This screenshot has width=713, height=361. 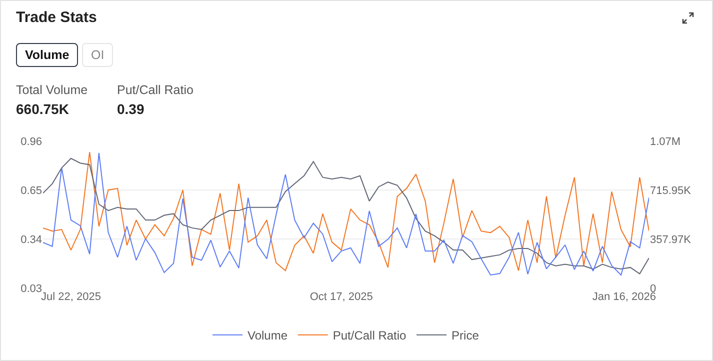 I want to click on y2-tick-label: 1.07M, so click(x=665, y=142).